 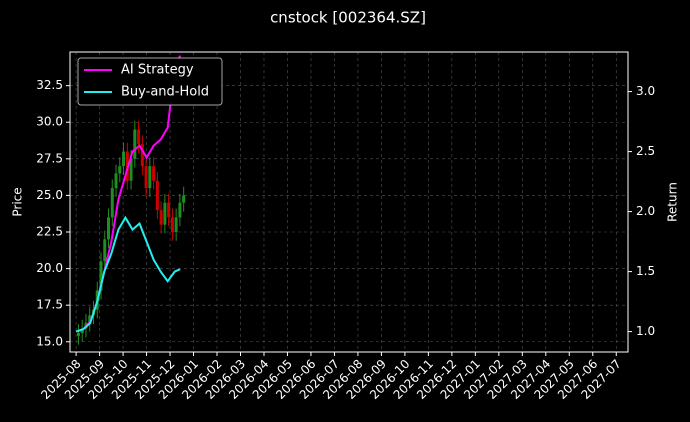 I want to click on y-tick-label: 15.0, so click(x=49, y=341).